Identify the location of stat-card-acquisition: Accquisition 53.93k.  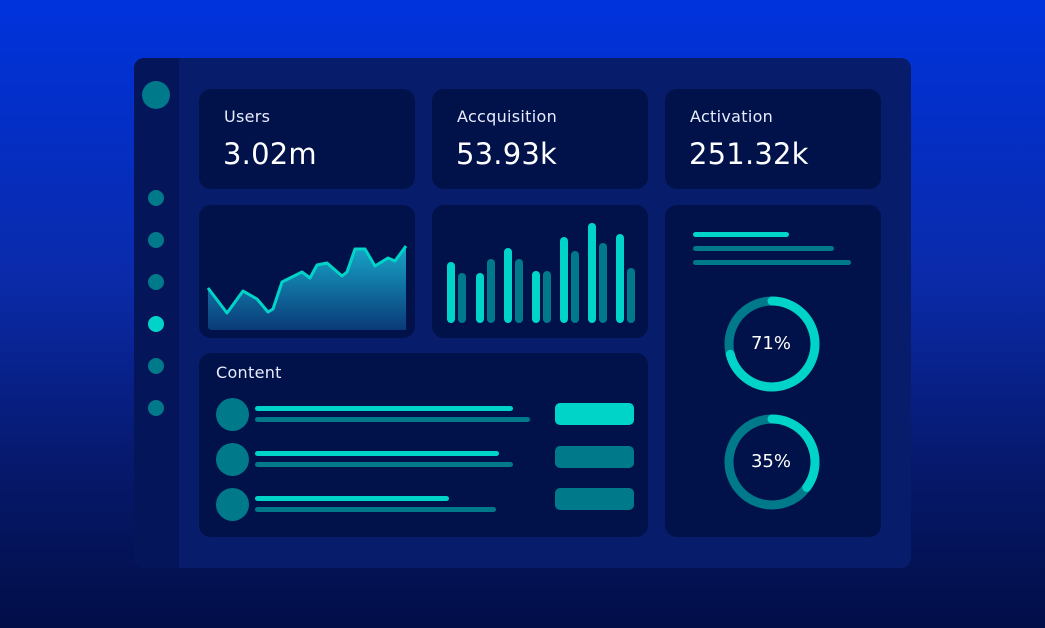
(540, 139).